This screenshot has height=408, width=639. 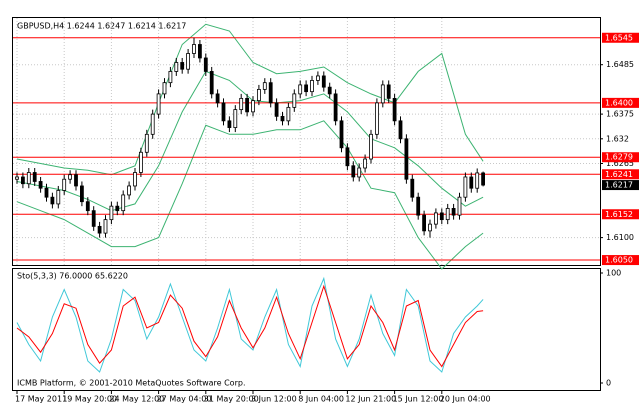 I want to click on x-tick-label: 15 Jun 12:00, so click(x=418, y=399).